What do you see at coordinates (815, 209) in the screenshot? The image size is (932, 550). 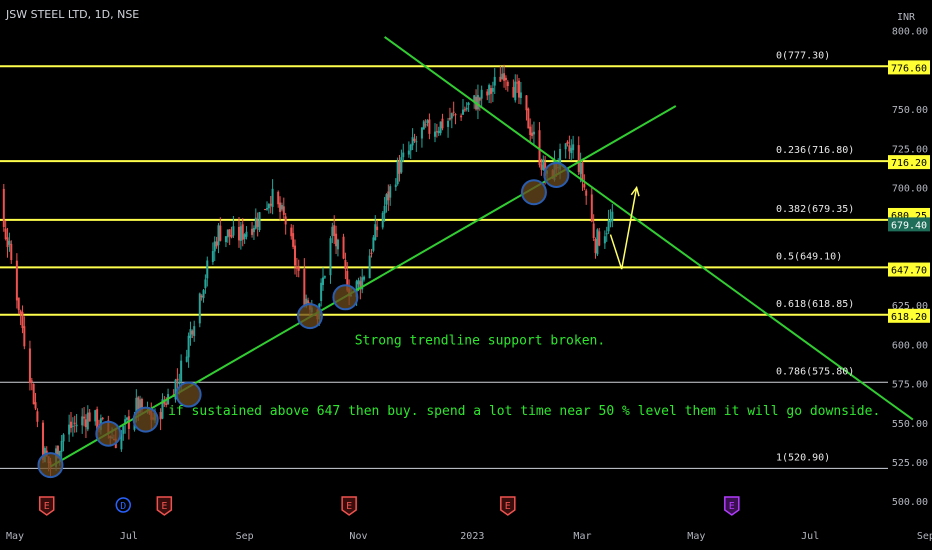 I see `fib-label-2: 0.382(679.35)` at bounding box center [815, 209].